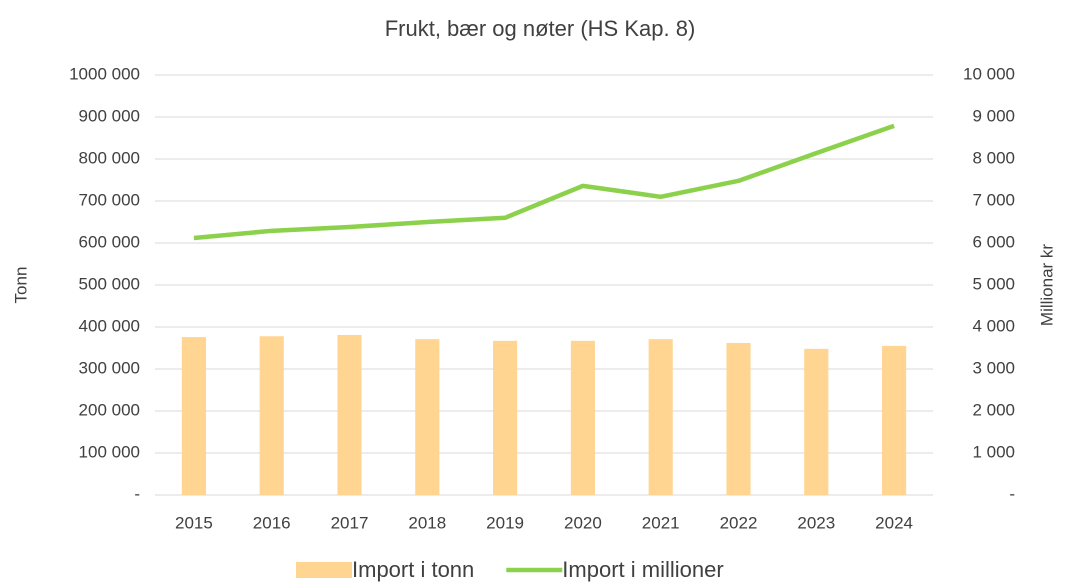  What do you see at coordinates (324, 570) in the screenshot?
I see `legend-swatch` at bounding box center [324, 570].